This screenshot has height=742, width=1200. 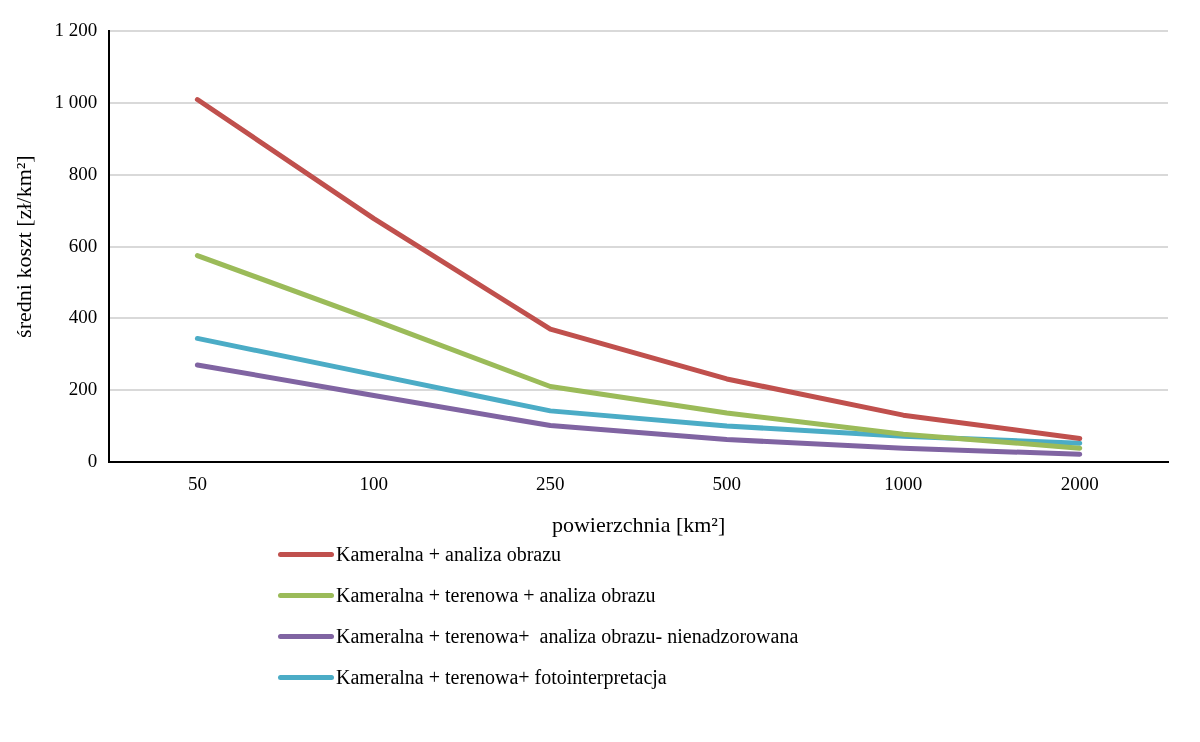 I want to click on x-tick-label: 500, so click(x=727, y=484).